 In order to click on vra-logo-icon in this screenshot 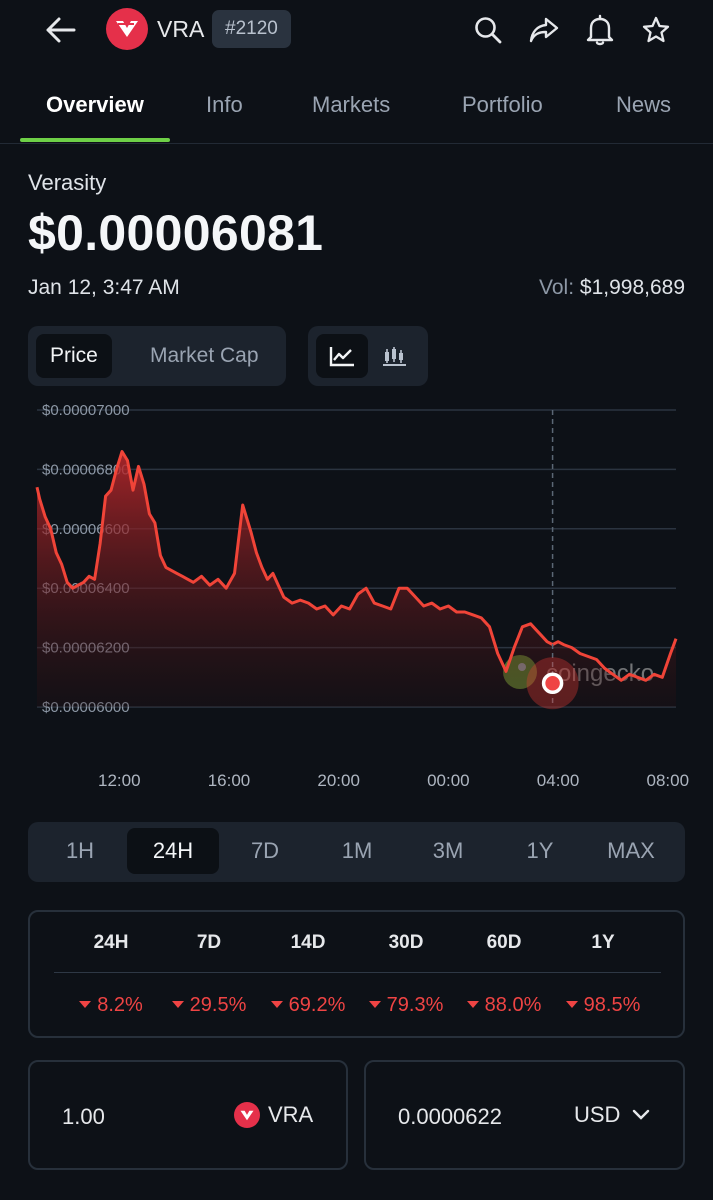, I will do `click(247, 1115)`.